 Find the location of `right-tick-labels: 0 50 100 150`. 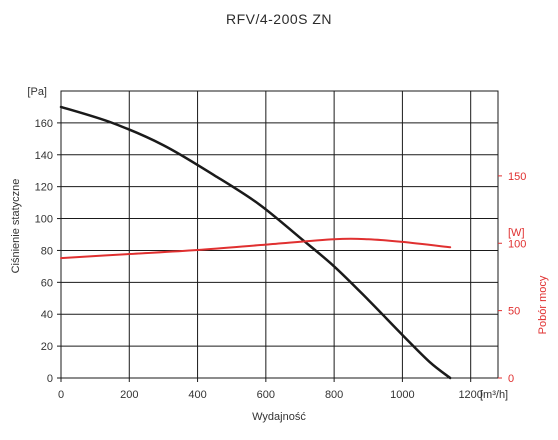

right-tick-labels: 0 50 100 150 is located at coordinates (517, 278).